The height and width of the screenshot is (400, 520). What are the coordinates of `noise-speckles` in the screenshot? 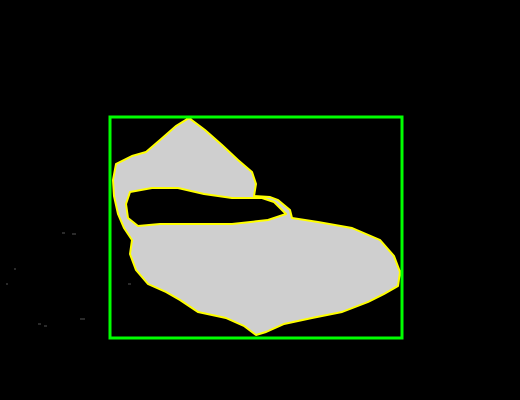 It's located at (68, 279).